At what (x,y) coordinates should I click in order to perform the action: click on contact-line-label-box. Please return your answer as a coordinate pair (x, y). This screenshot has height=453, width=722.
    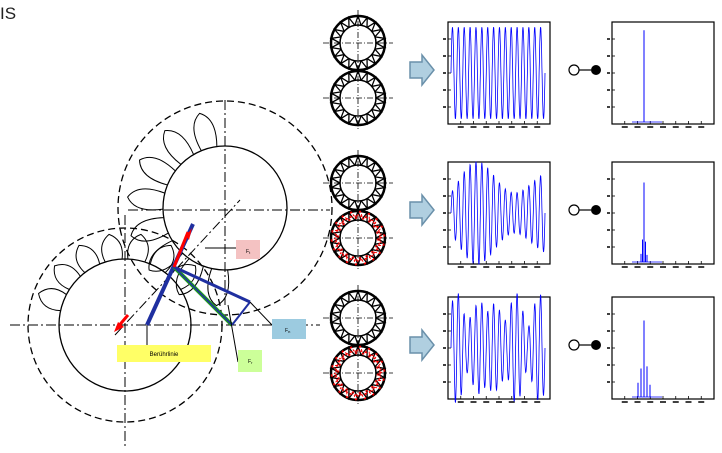
    Looking at the image, I should click on (164, 353).